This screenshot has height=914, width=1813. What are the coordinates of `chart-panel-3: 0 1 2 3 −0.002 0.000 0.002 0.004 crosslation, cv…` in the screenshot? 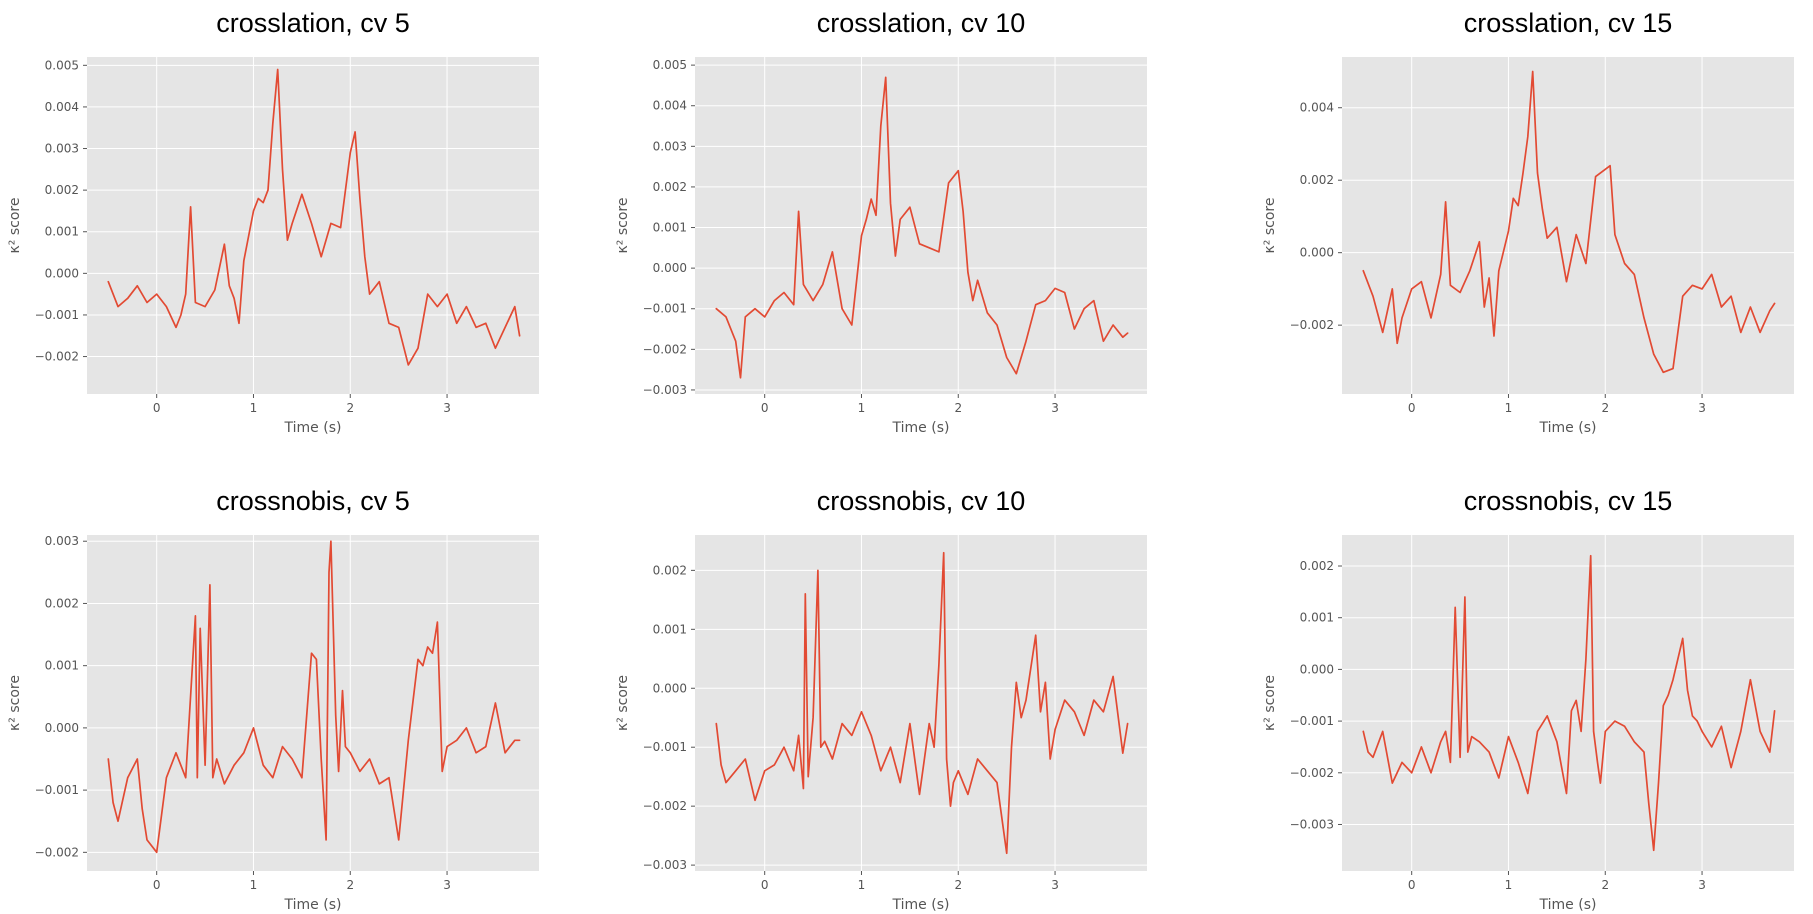 It's located at (1528, 222).